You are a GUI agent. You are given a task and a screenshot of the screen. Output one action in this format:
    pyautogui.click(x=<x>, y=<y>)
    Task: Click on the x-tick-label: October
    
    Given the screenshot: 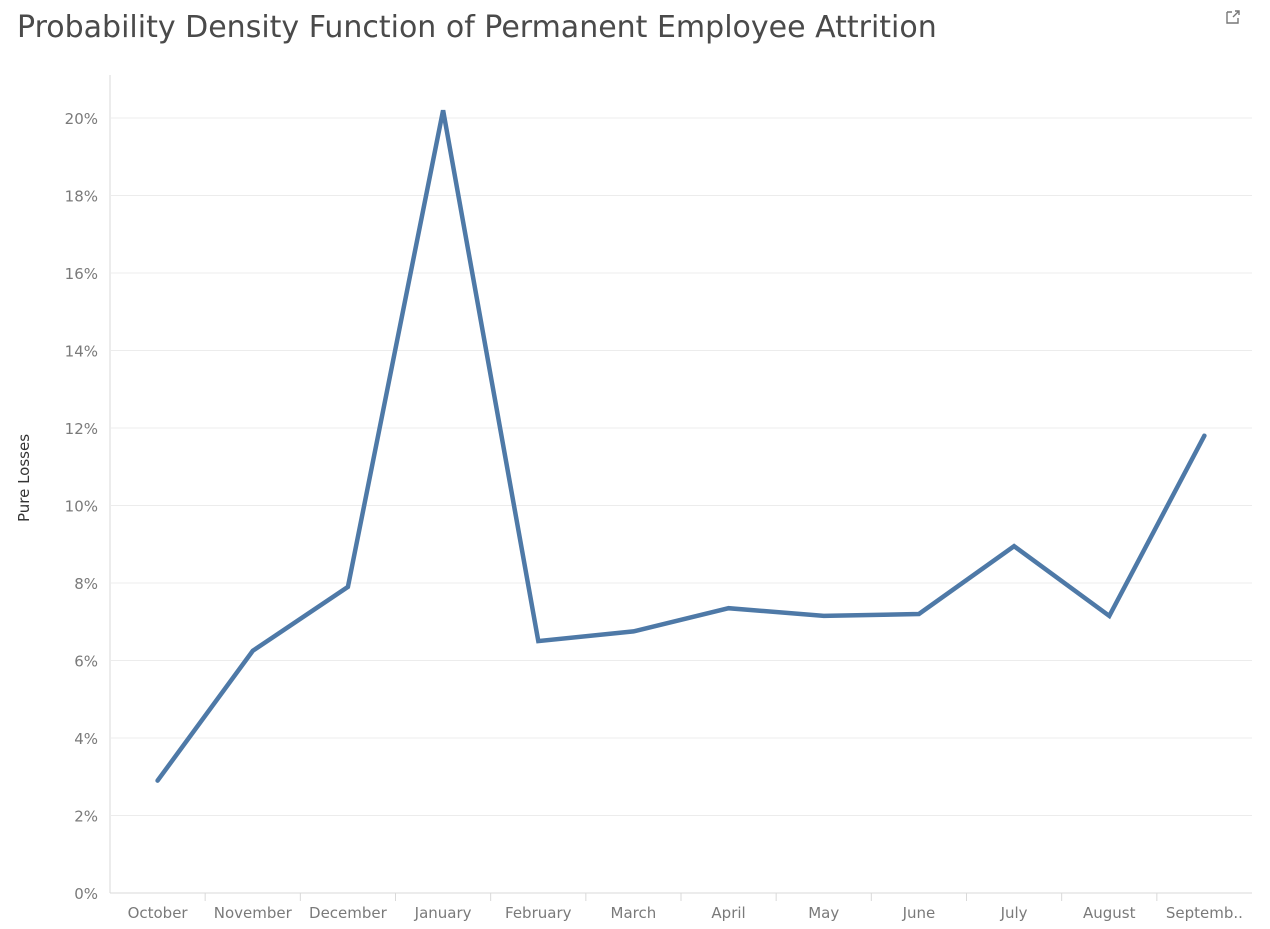 What is the action you would take?
    pyautogui.click(x=158, y=913)
    